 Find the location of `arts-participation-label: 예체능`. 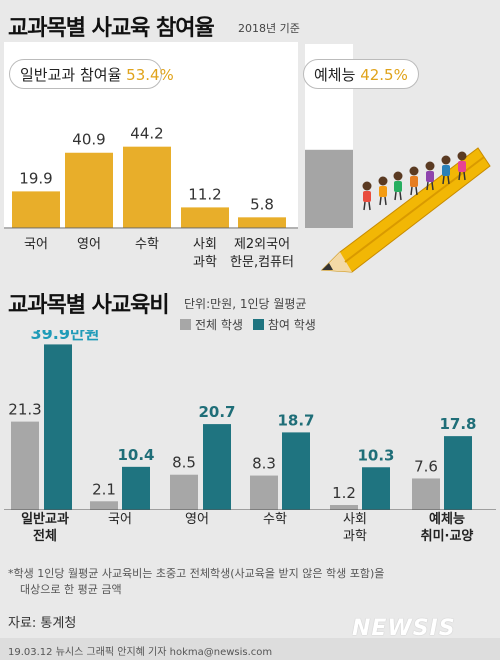

arts-participation-label: 예체능 is located at coordinates (335, 75).